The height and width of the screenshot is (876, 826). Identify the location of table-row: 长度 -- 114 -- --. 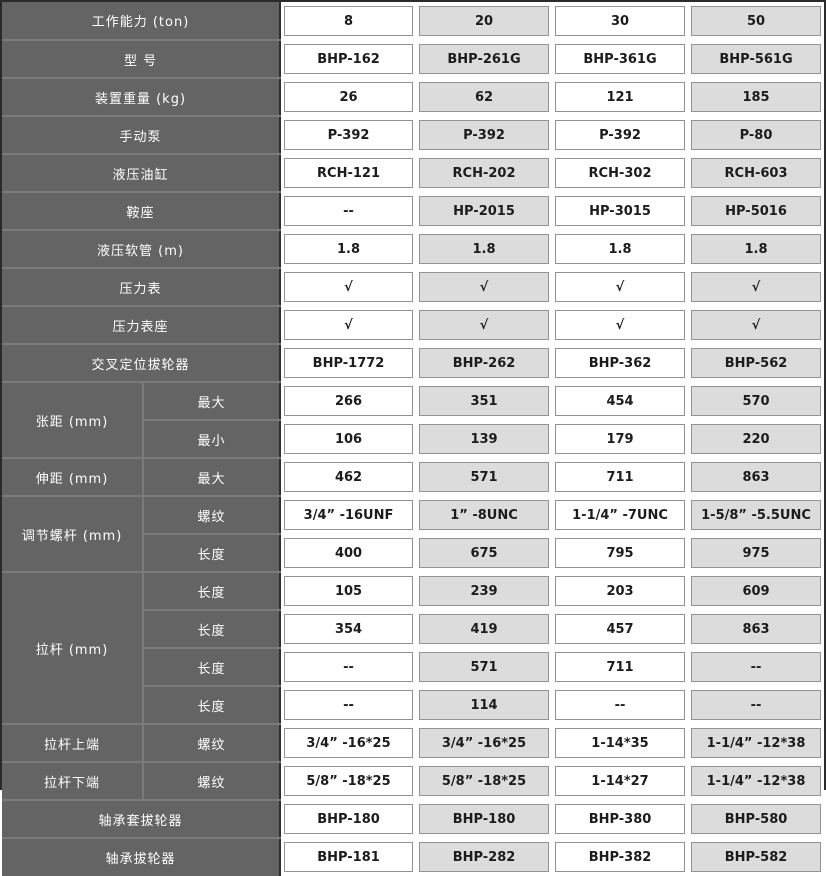
(413, 705).